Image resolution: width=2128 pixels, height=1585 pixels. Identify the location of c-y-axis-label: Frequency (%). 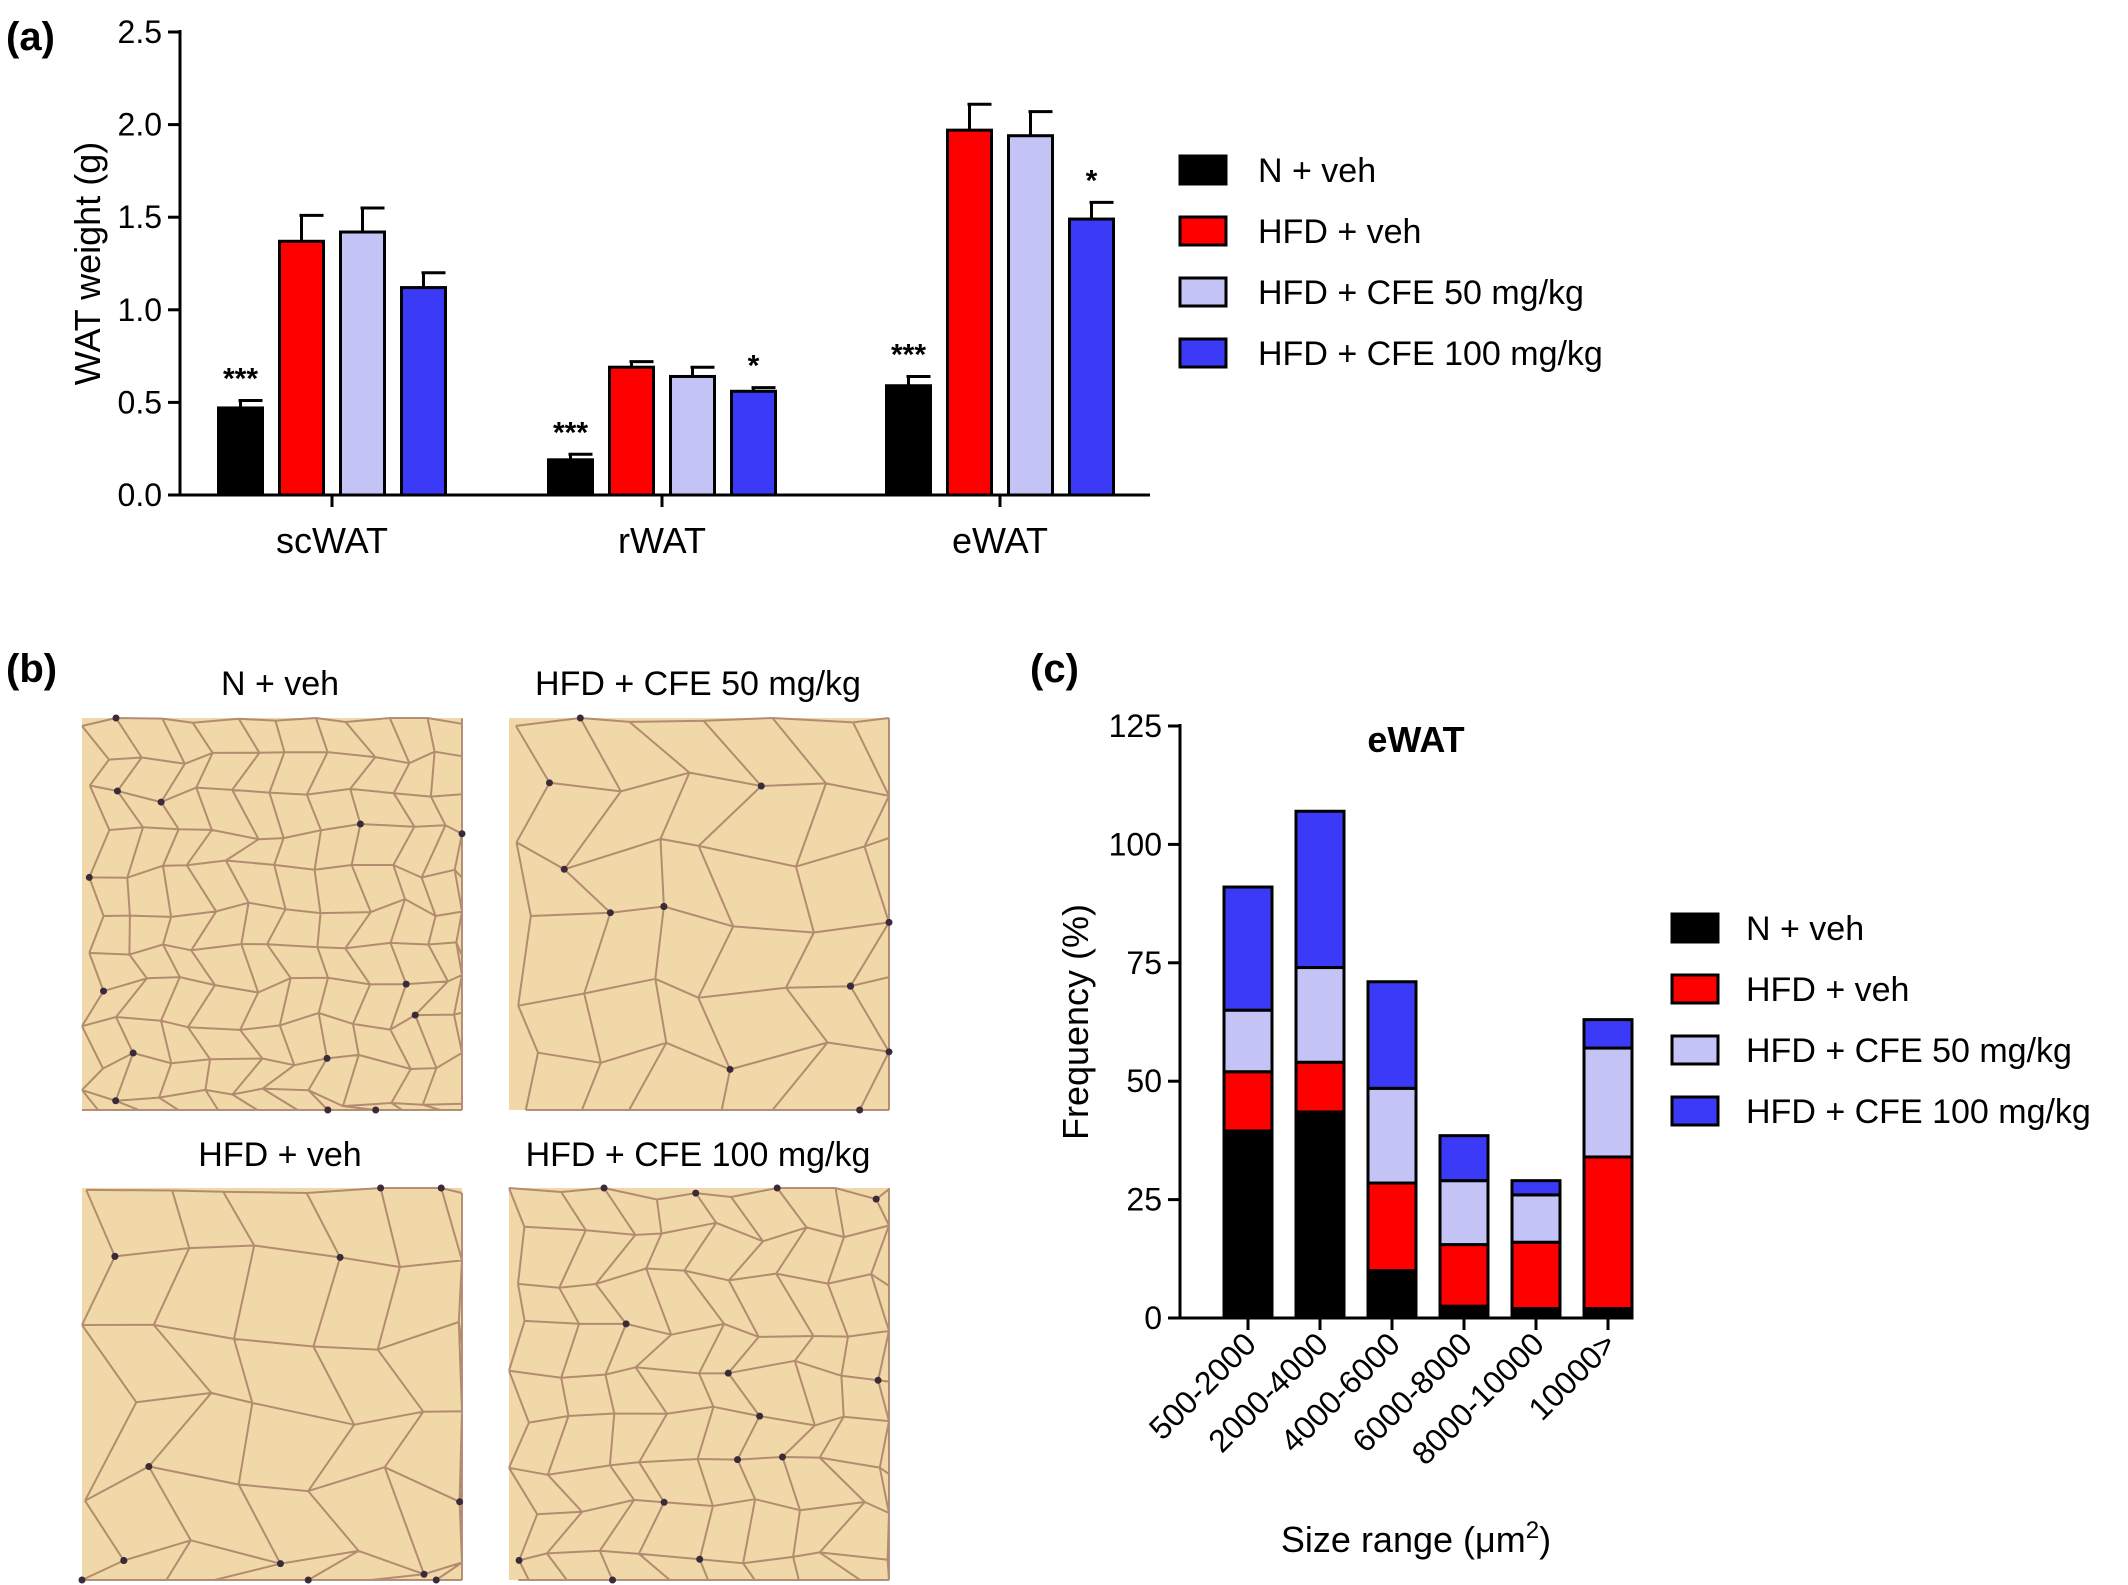
(1075, 1022).